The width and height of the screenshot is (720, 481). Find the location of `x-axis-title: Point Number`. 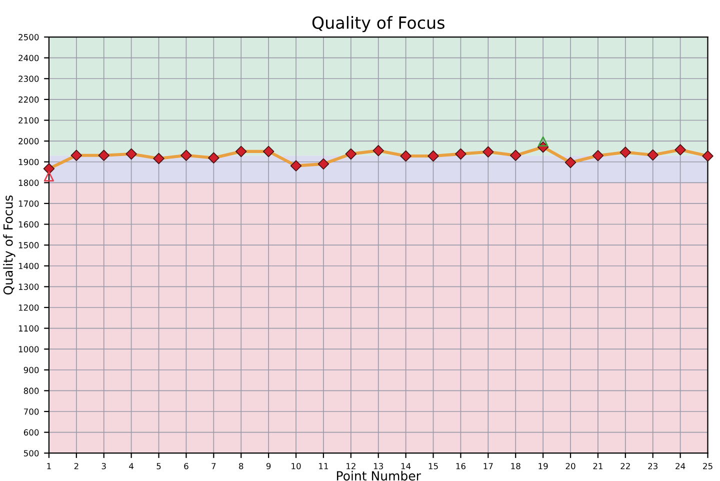

x-axis-title: Point Number is located at coordinates (378, 475).